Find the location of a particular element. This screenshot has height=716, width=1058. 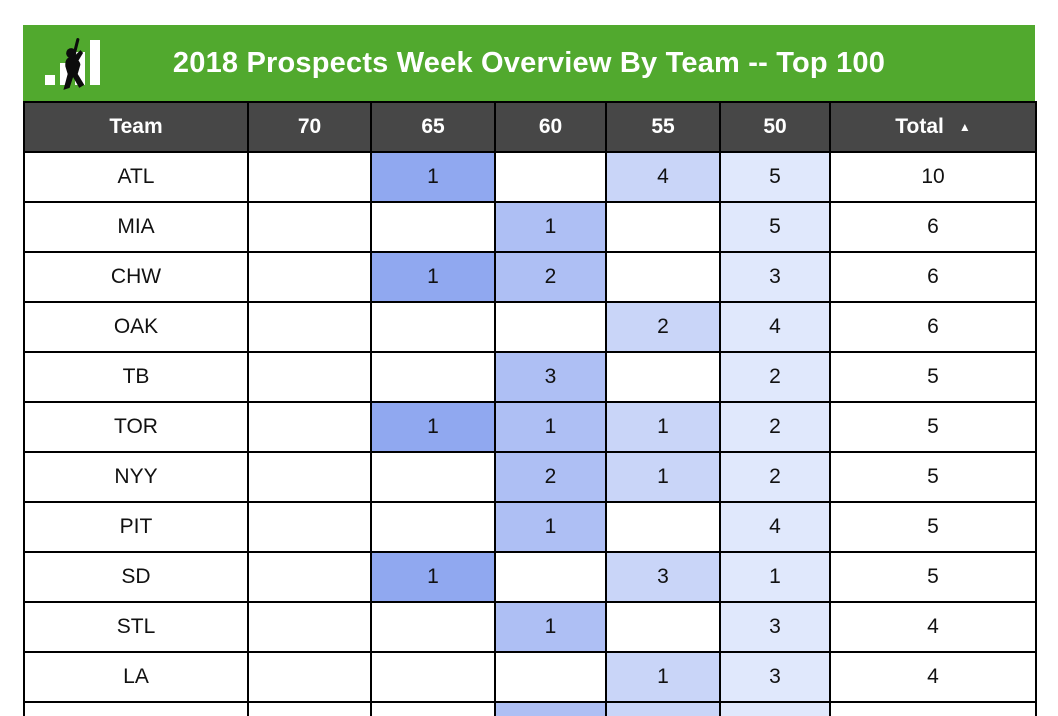

table-row: STL 1 3 4 is located at coordinates (530, 627).